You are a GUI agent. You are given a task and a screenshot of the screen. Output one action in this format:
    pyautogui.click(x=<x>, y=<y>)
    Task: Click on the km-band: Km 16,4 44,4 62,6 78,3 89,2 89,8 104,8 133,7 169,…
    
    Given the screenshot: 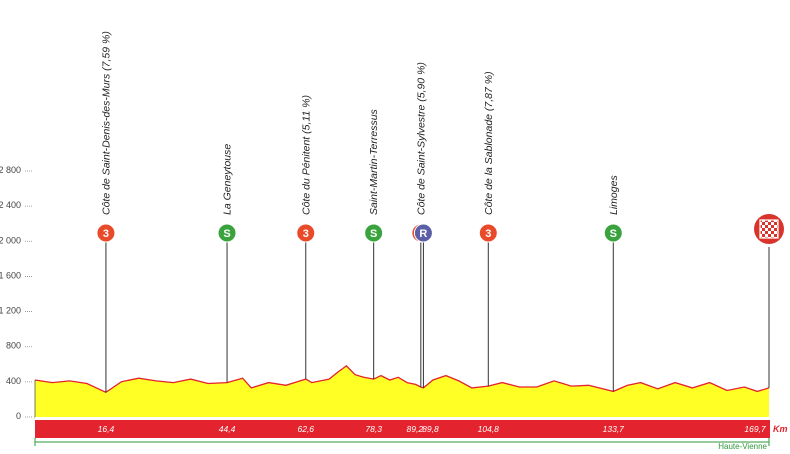 What is the action you would take?
    pyautogui.click(x=411, y=427)
    